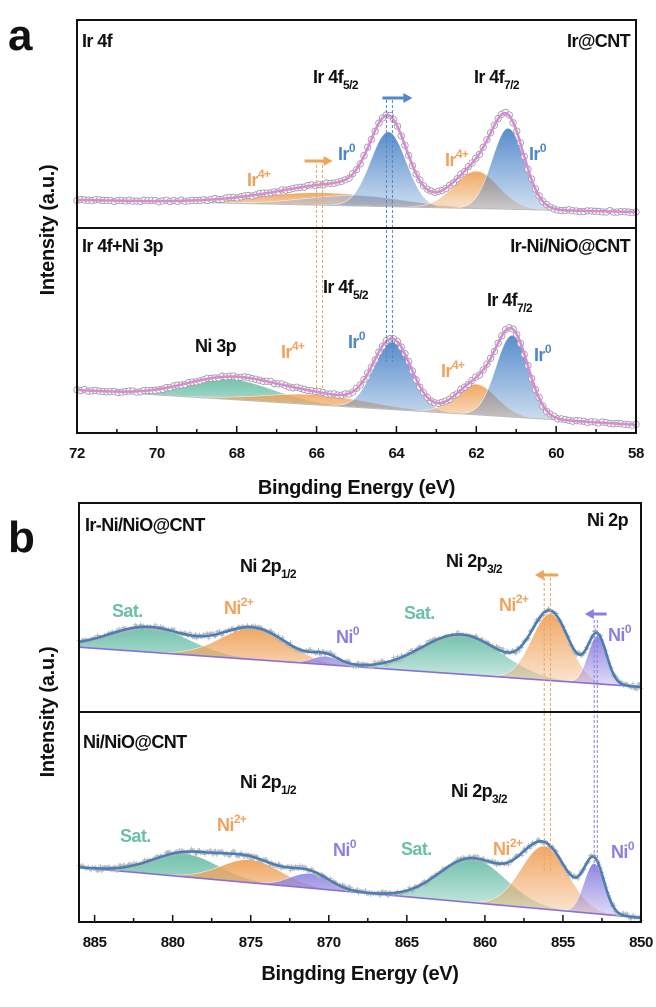 Image resolution: width=656 pixels, height=1007 pixels. Describe the element at coordinates (173, 942) in the screenshot. I see `x-tick-label: 880` at that location.